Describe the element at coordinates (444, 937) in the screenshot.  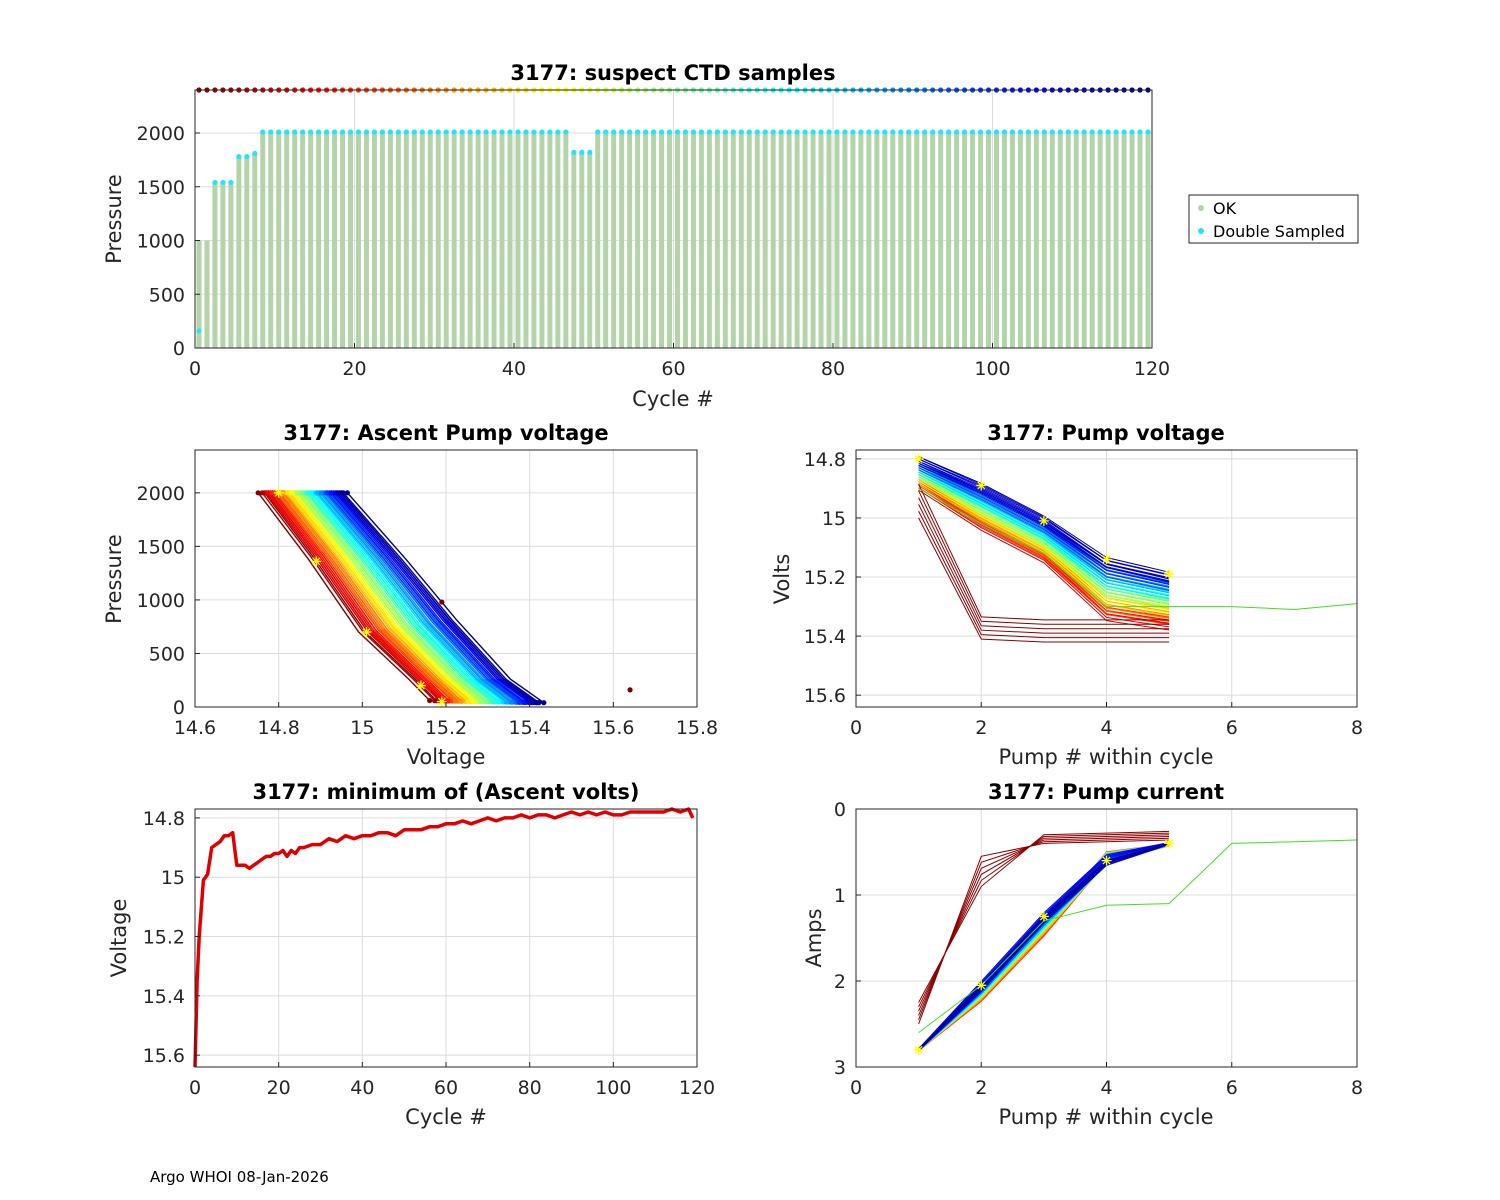
I see `min-voltage-line` at that location.